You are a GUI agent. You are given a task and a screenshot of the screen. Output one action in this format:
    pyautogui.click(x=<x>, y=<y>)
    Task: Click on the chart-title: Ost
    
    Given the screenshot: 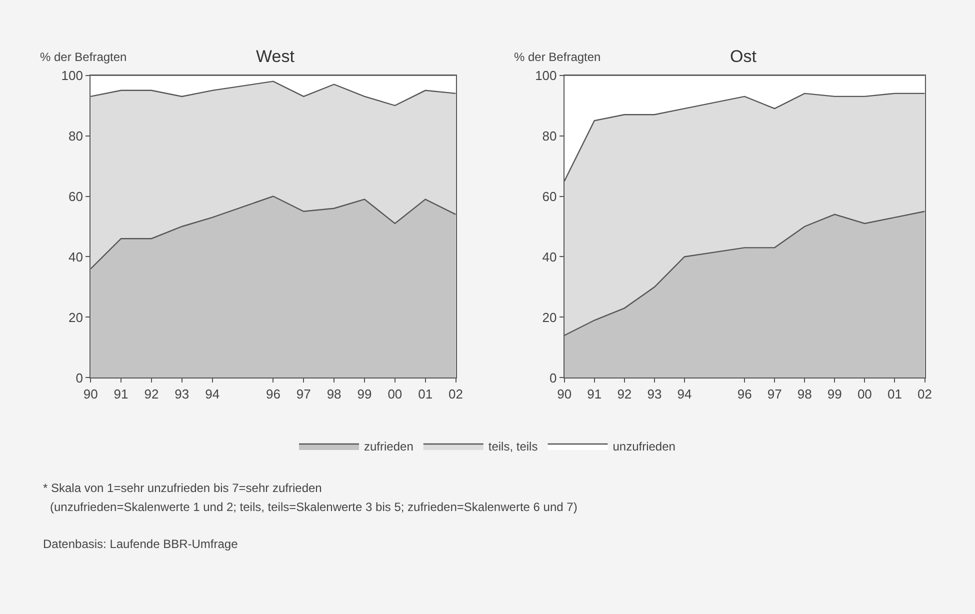 What is the action you would take?
    pyautogui.click(x=743, y=56)
    